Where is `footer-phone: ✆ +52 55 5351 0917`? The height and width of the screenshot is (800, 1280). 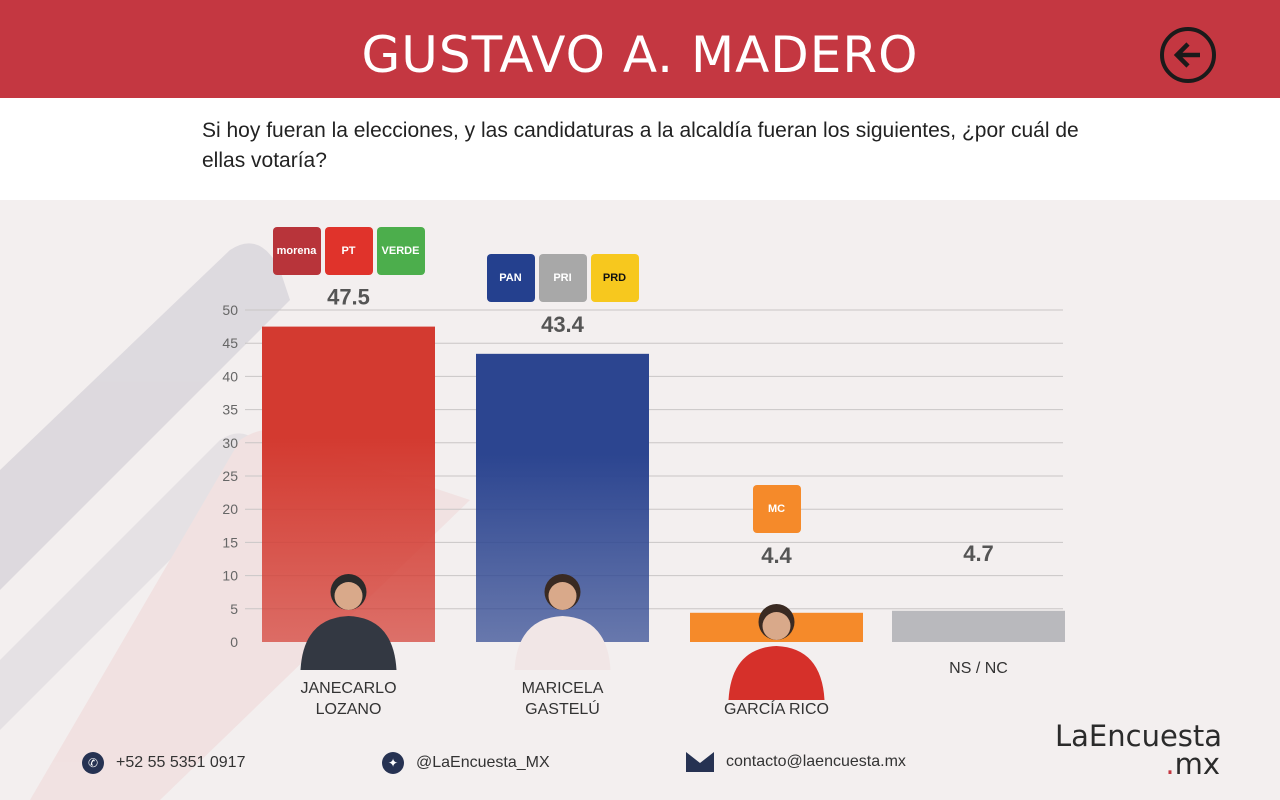 footer-phone: ✆ +52 55 5351 0917 is located at coordinates (163, 763).